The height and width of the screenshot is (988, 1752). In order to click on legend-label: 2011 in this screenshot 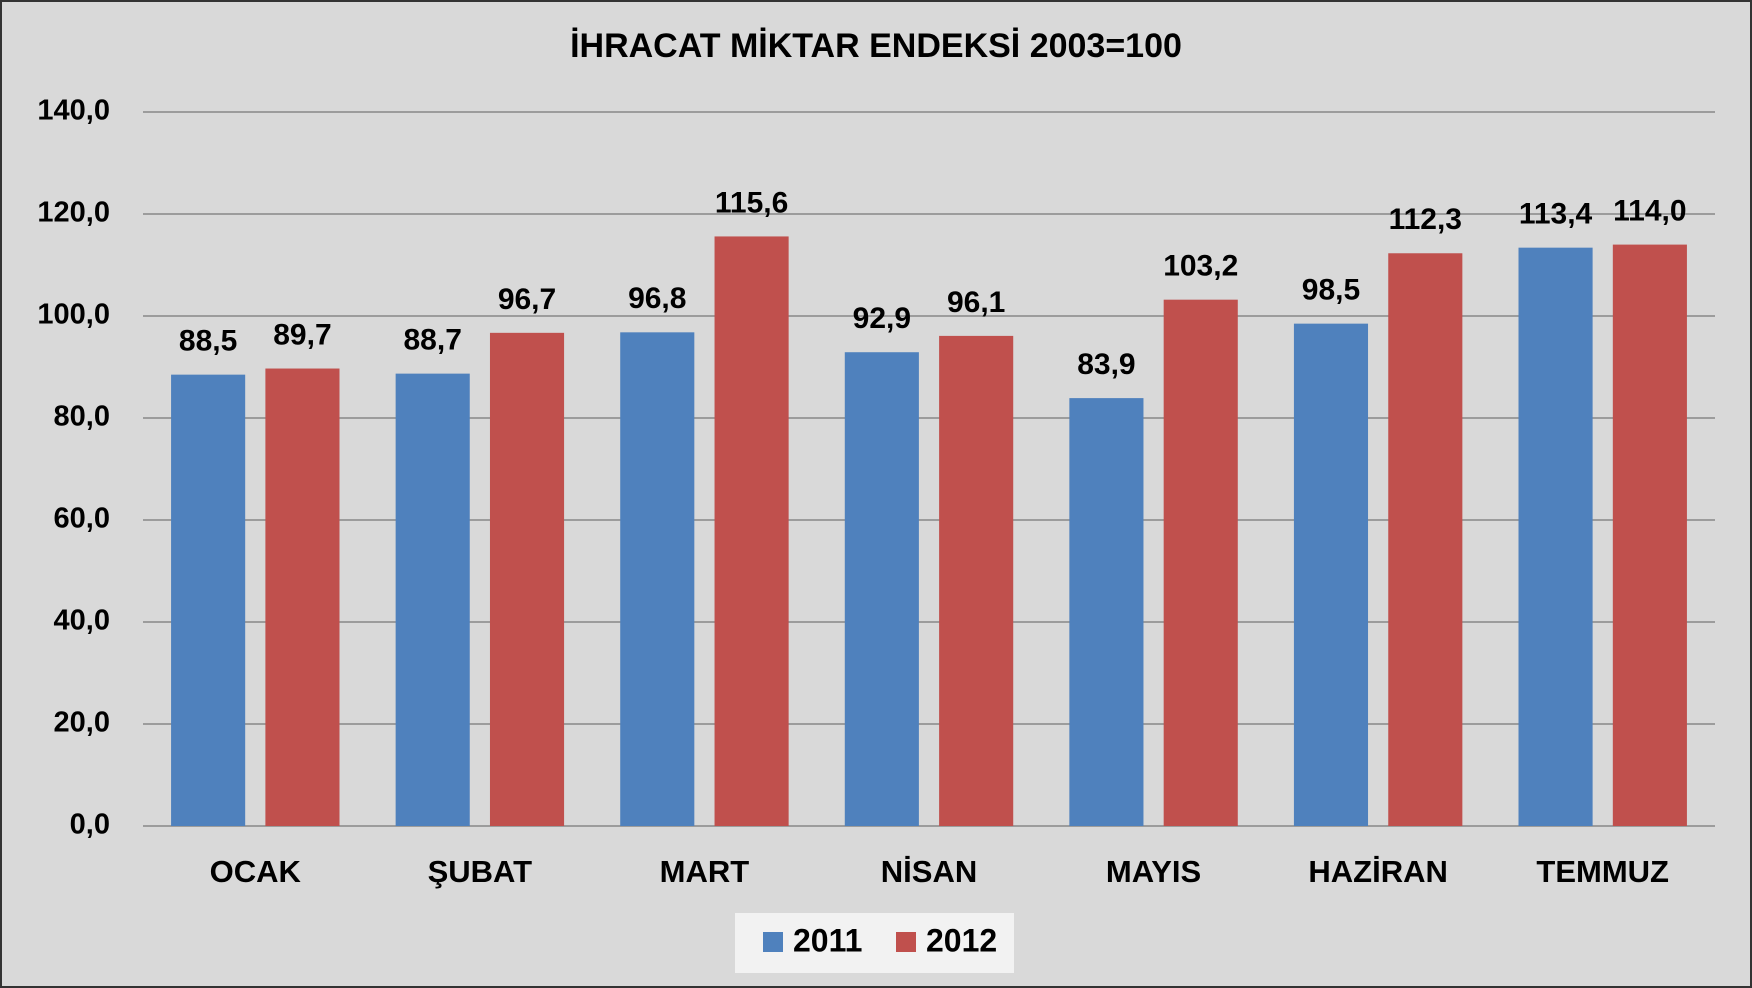, I will do `click(827, 940)`.